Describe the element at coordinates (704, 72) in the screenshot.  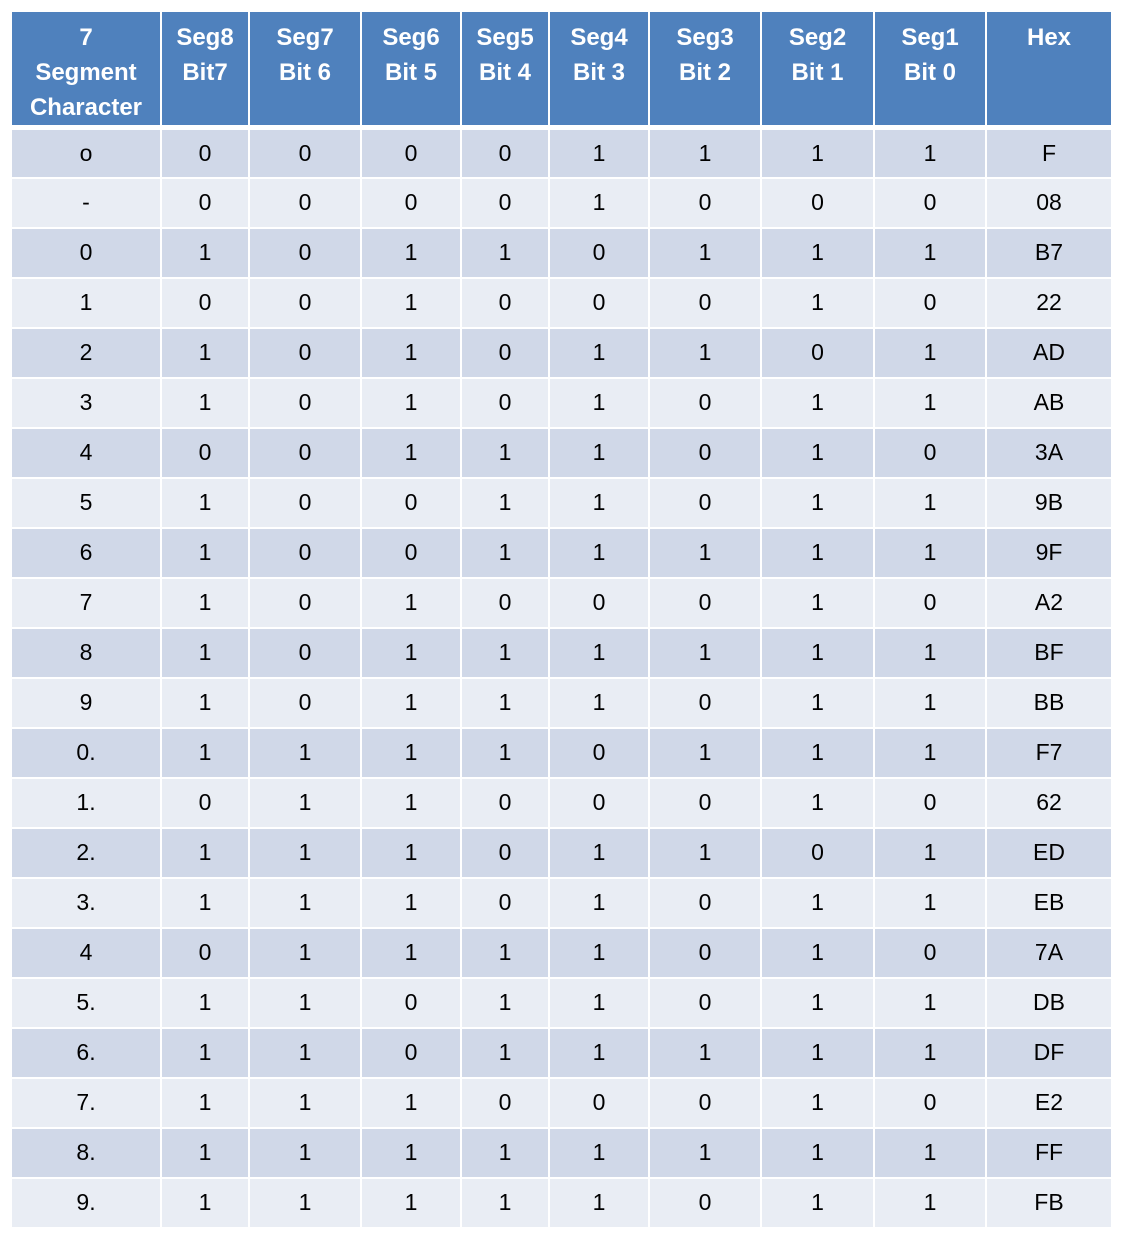
I see `header-text-line: Bit 2` at that location.